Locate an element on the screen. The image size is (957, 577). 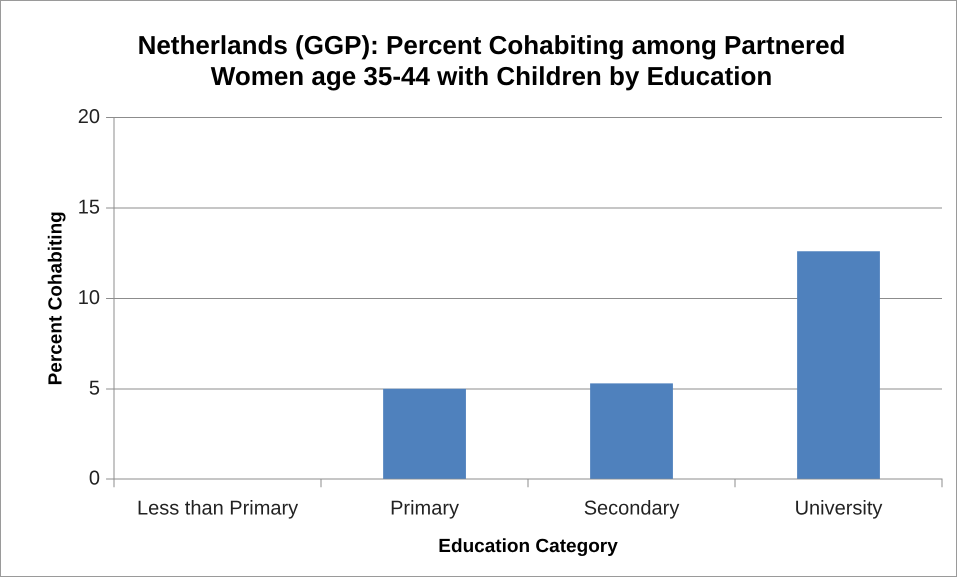
x-tick-label: Secondary is located at coordinates (632, 509).